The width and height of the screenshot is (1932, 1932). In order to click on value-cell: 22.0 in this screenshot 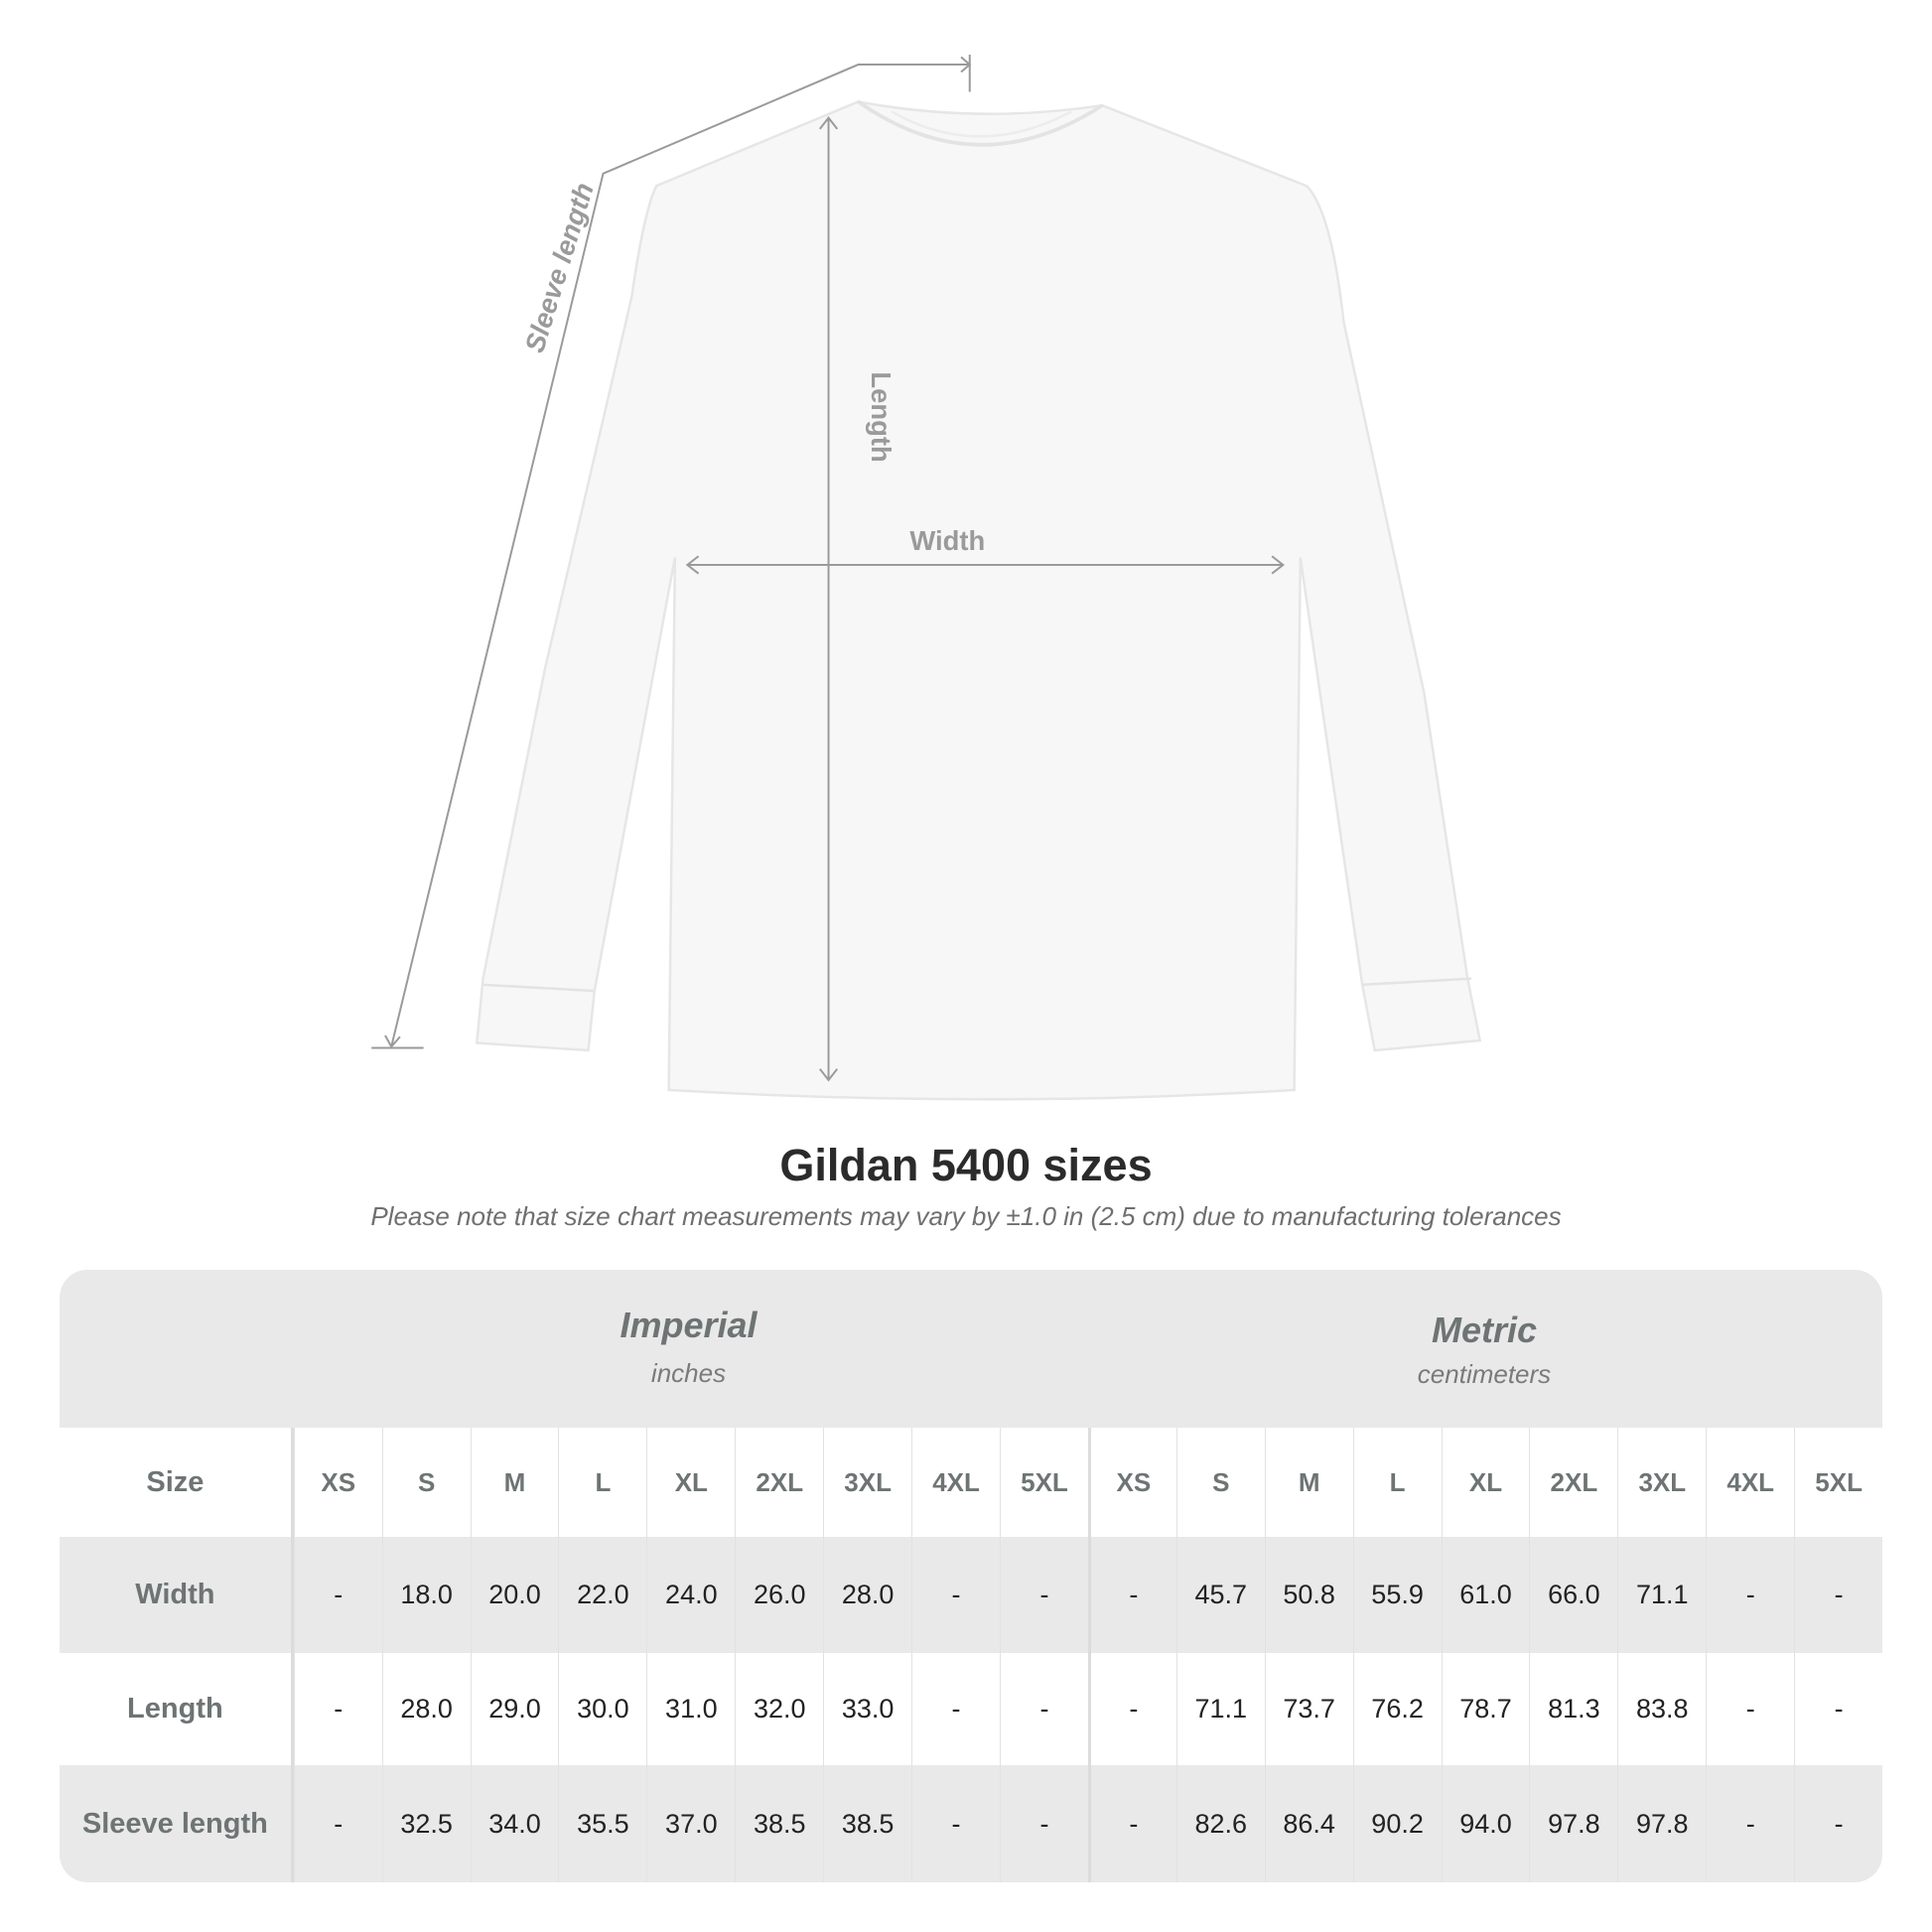, I will do `click(602, 1595)`.